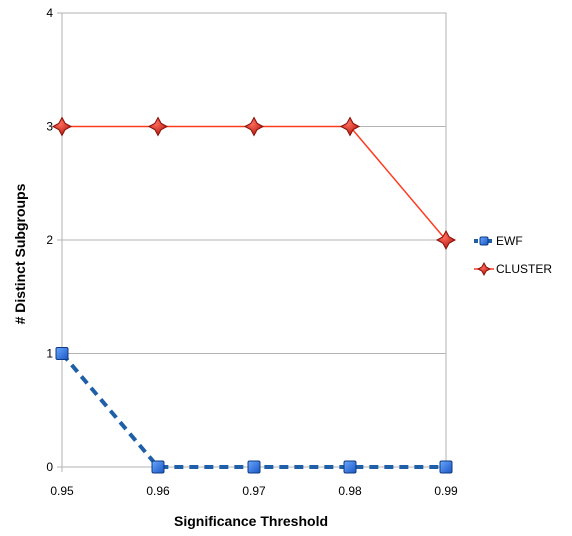 This screenshot has width=572, height=536. Describe the element at coordinates (254, 482) in the screenshot. I see `x-axis-ticks: 0.95 0.96 0.97 0.98 0.99` at that location.